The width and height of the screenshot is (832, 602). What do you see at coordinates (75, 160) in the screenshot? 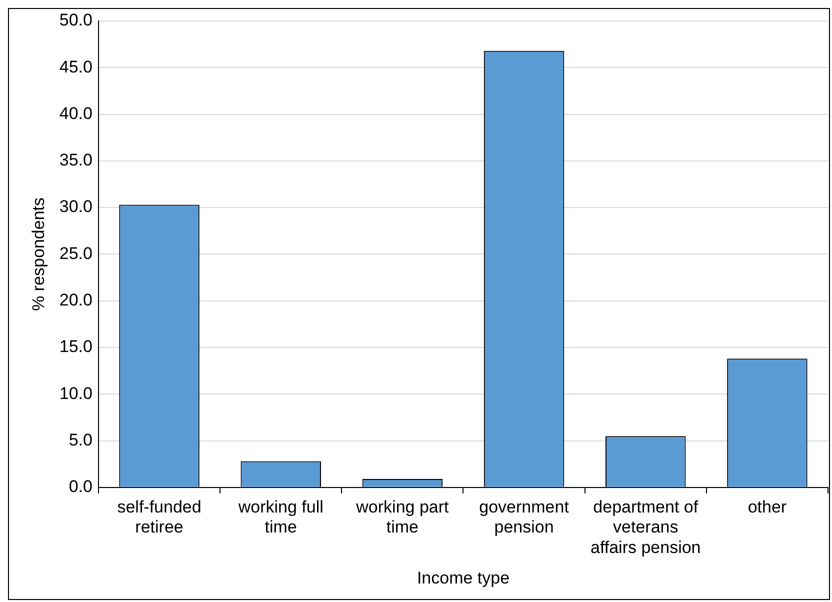
I see `y-tick-label: 35.0` at bounding box center [75, 160].